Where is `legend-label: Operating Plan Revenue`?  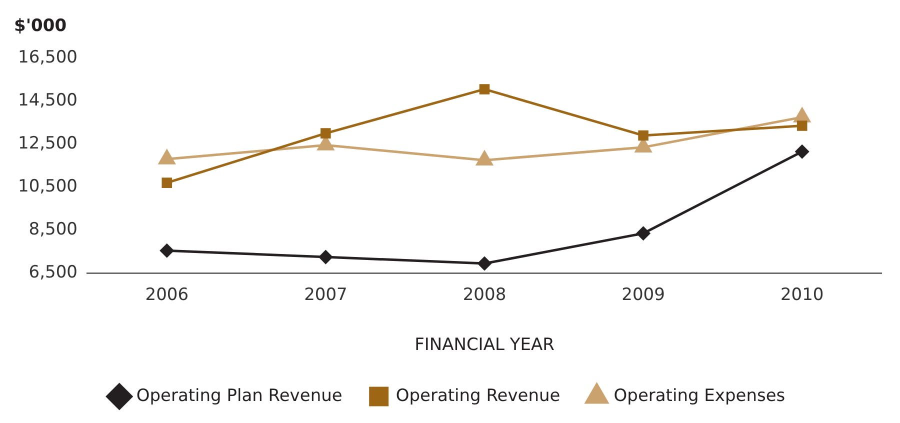
legend-label: Operating Plan Revenue is located at coordinates (239, 396).